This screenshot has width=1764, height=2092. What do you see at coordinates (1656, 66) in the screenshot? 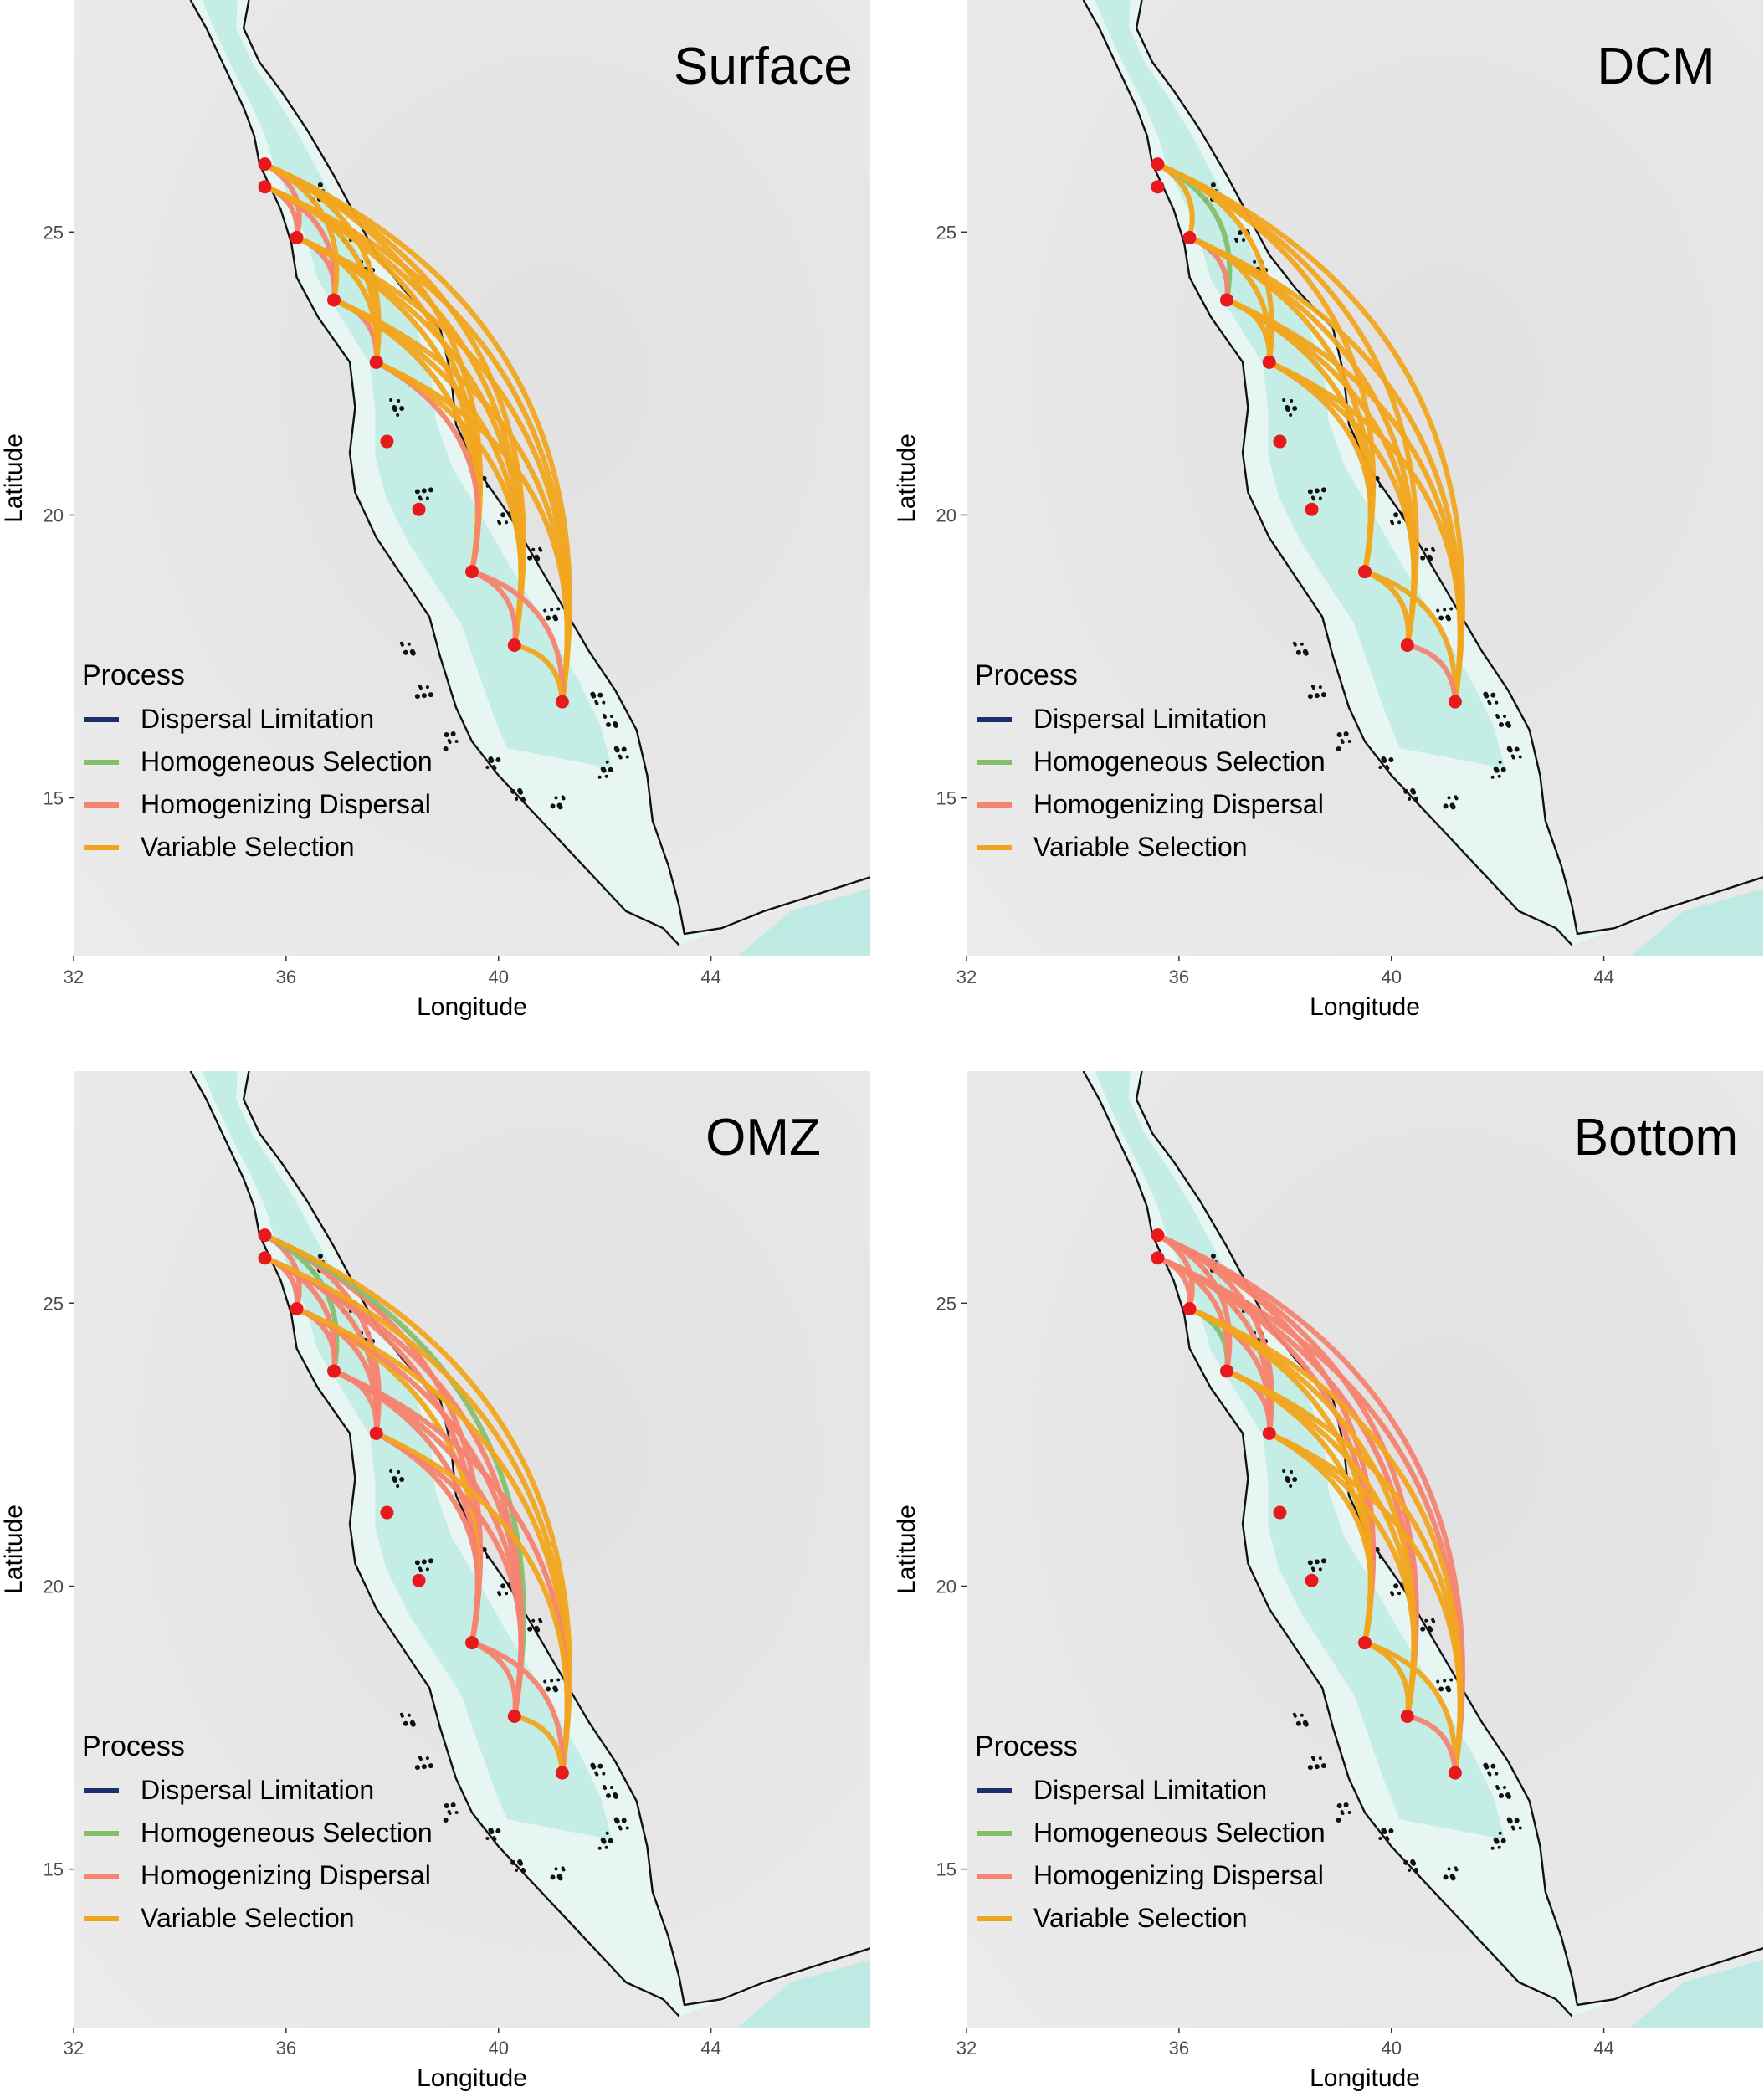
I see `panel-title: DCM` at bounding box center [1656, 66].